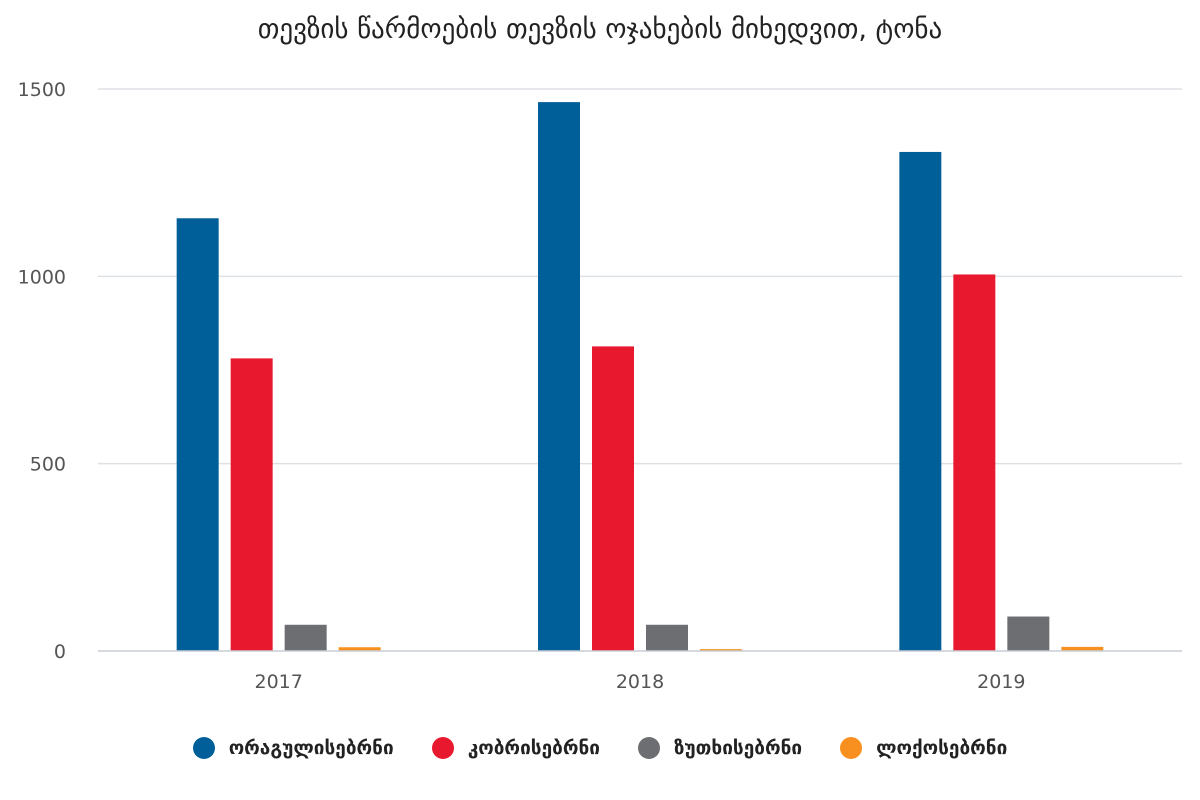  Describe the element at coordinates (667, 637) in the screenshot. I see `bar-3-2018` at that location.